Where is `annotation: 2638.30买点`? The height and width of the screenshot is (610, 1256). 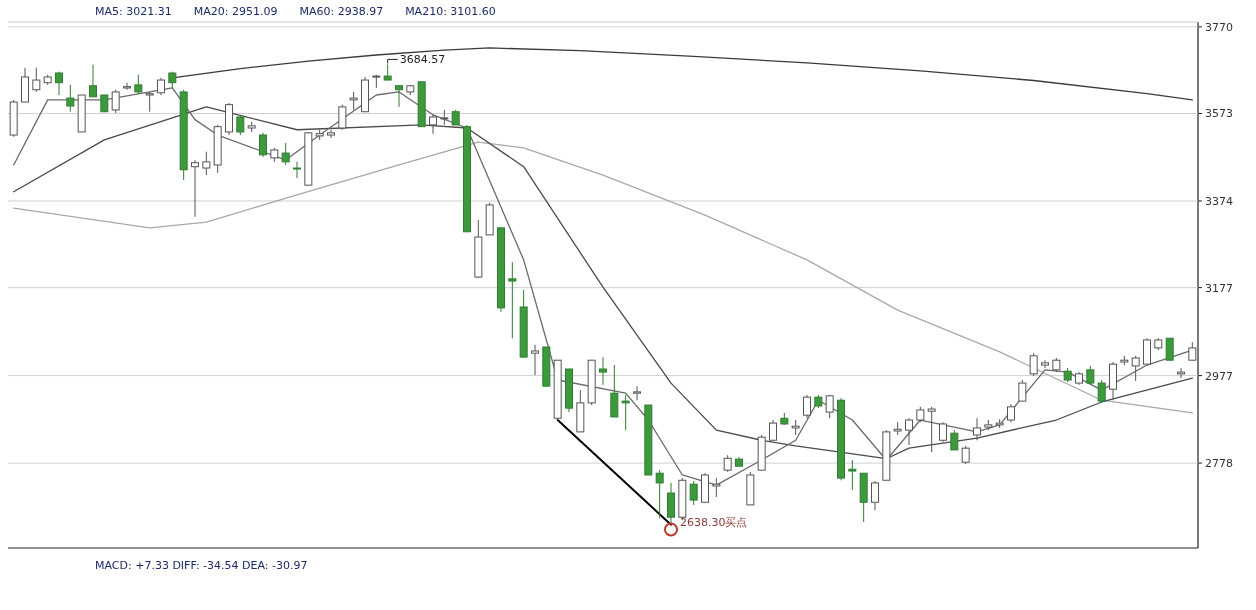 annotation: 2638.30买点 is located at coordinates (714, 522).